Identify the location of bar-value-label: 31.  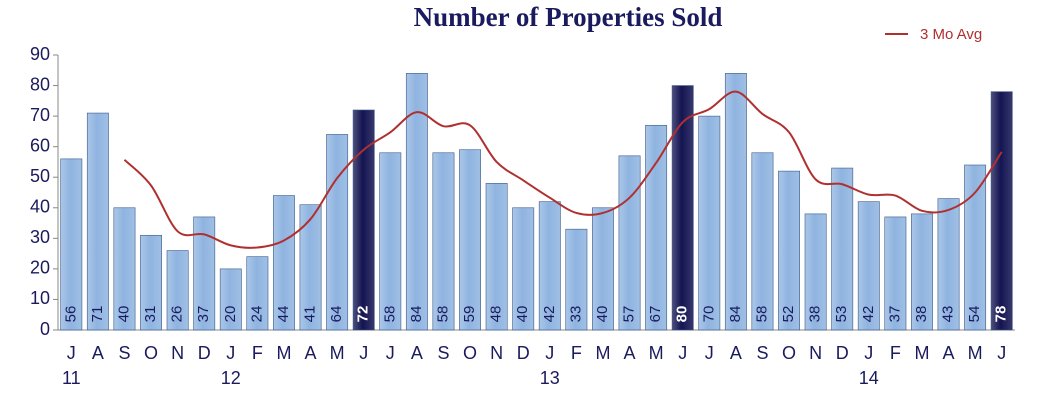
(150, 314).